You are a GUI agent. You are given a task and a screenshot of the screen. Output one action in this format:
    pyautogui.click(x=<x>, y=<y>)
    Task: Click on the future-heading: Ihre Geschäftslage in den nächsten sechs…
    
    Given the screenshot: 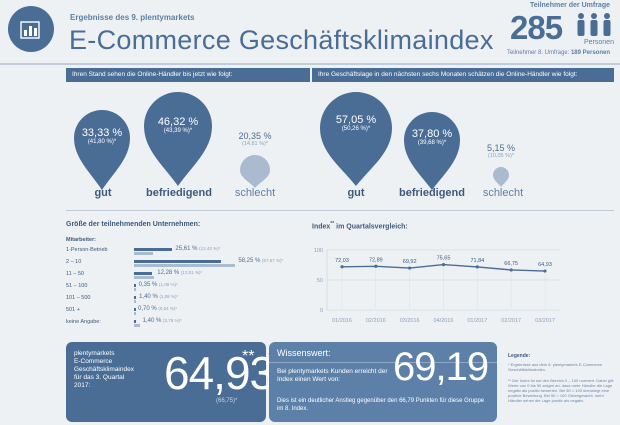 What is the action you would take?
    pyautogui.click(x=463, y=75)
    